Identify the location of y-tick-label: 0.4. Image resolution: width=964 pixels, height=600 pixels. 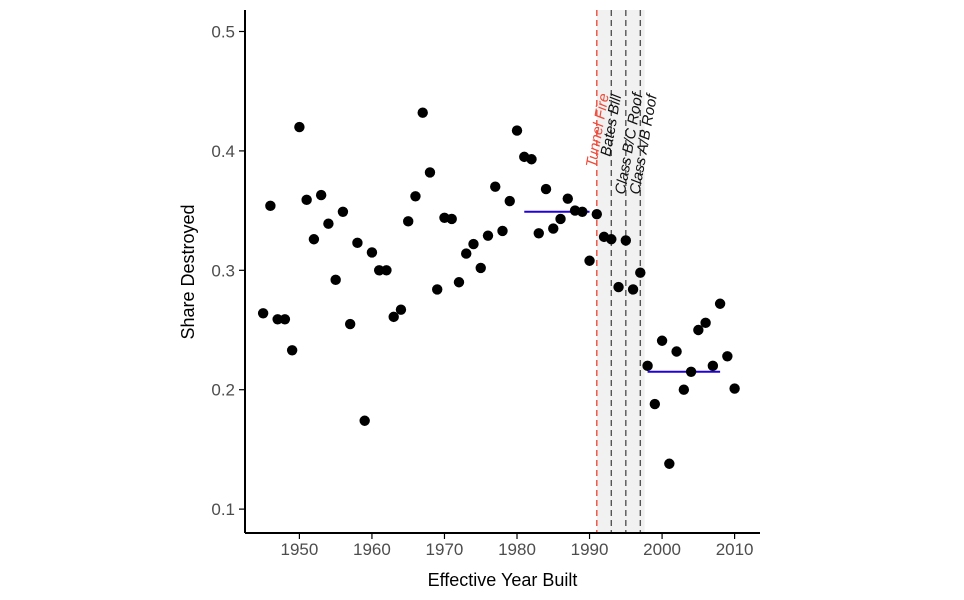
(223, 151).